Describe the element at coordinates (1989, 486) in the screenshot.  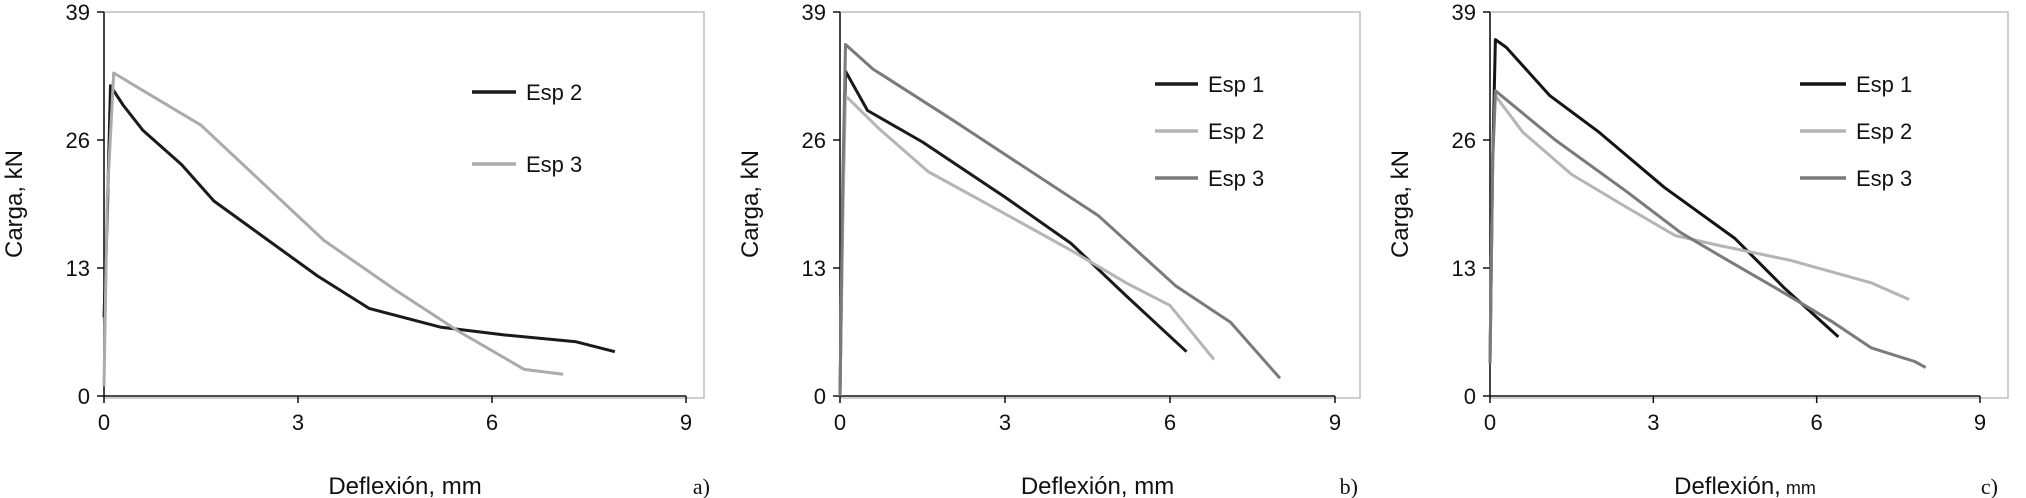
I see `panel-label: c)` at that location.